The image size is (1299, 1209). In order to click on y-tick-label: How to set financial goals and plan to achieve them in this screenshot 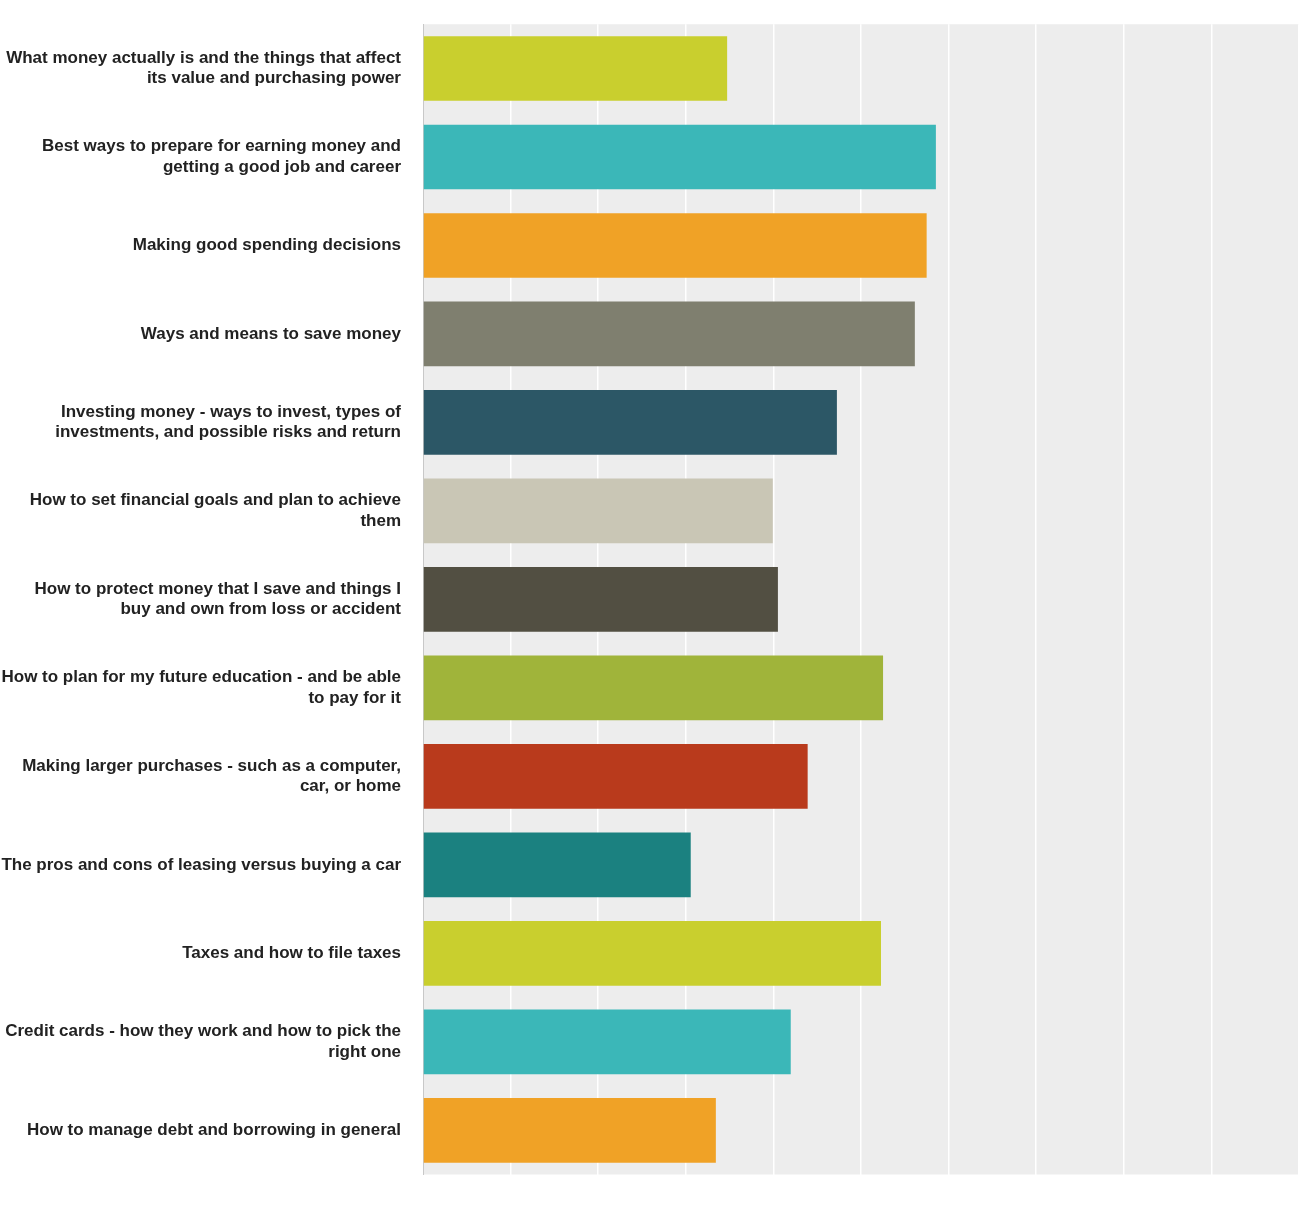, I will do `click(215, 510)`.